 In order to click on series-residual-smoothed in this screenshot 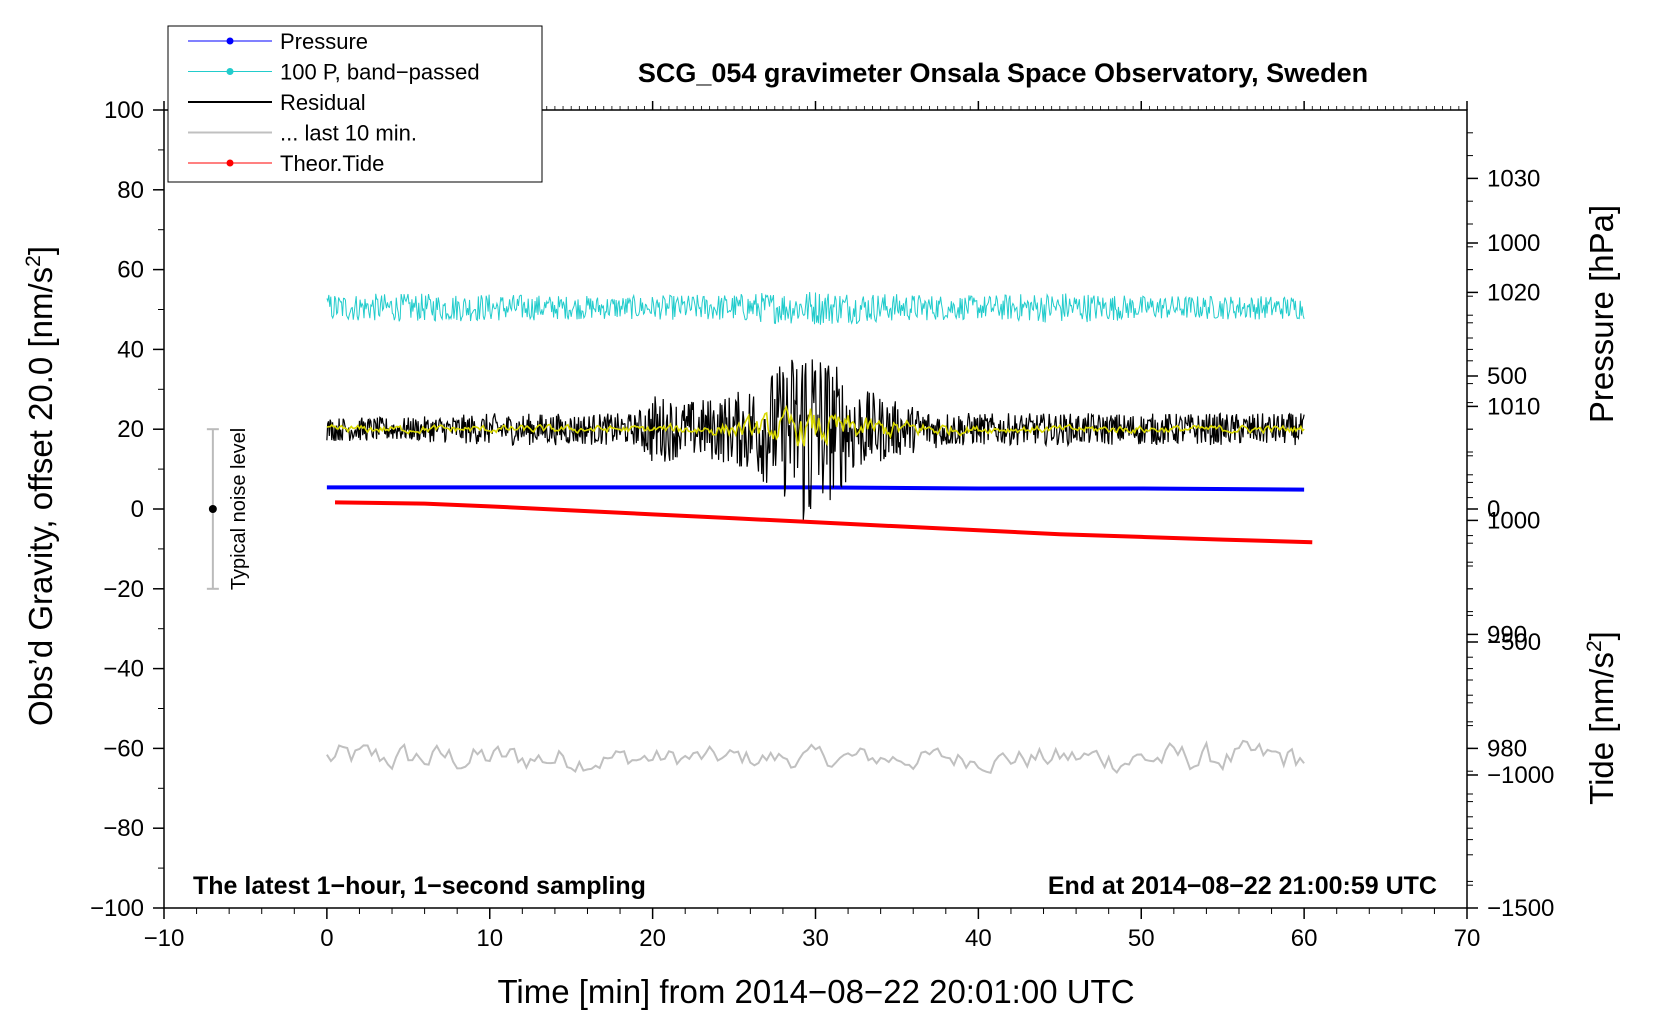, I will do `click(815, 425)`.